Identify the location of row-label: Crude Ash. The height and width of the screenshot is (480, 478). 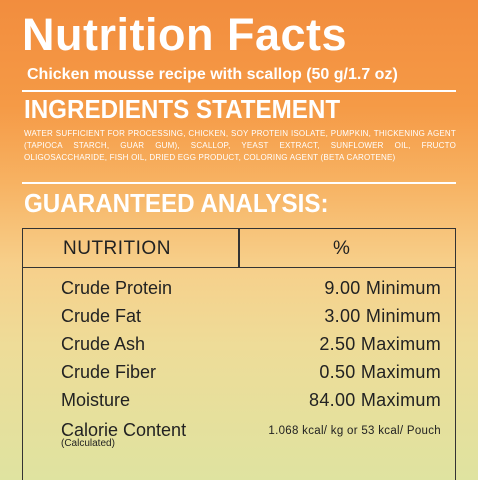
(103, 344).